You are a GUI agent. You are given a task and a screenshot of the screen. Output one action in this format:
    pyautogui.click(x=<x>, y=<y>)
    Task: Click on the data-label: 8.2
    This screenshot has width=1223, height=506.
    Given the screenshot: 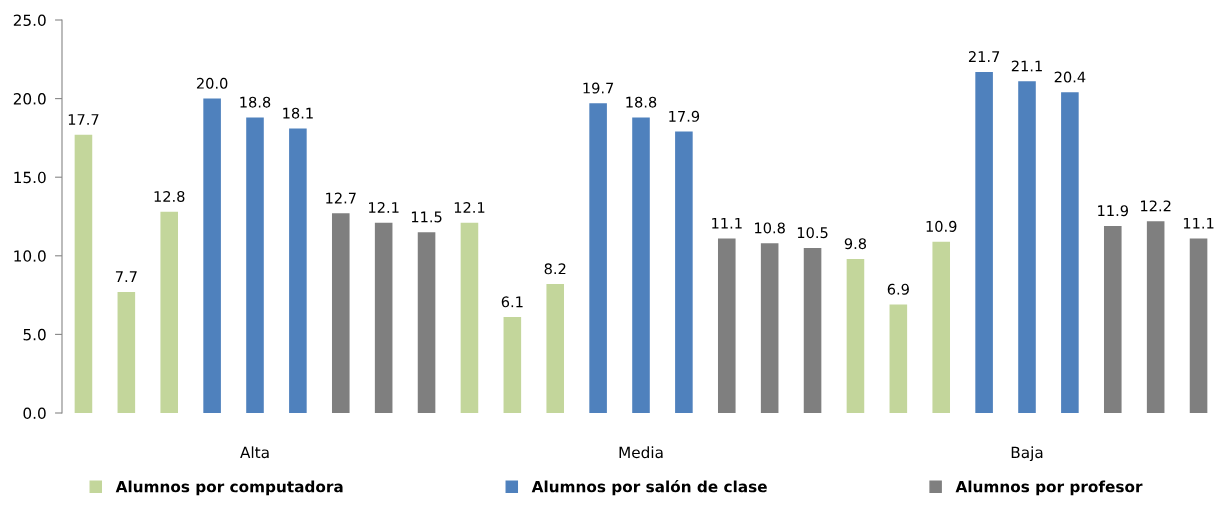 What is the action you would take?
    pyautogui.click(x=555, y=269)
    